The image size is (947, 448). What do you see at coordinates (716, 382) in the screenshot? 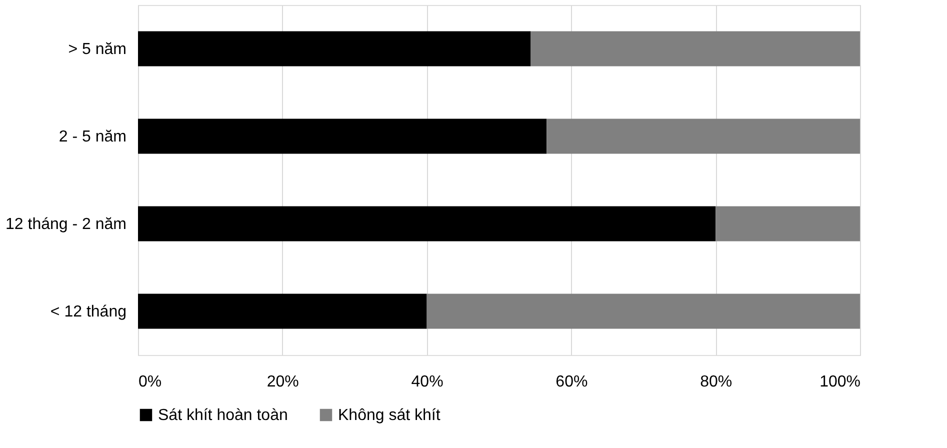
I see `x-tick-label: 80%` at bounding box center [716, 382].